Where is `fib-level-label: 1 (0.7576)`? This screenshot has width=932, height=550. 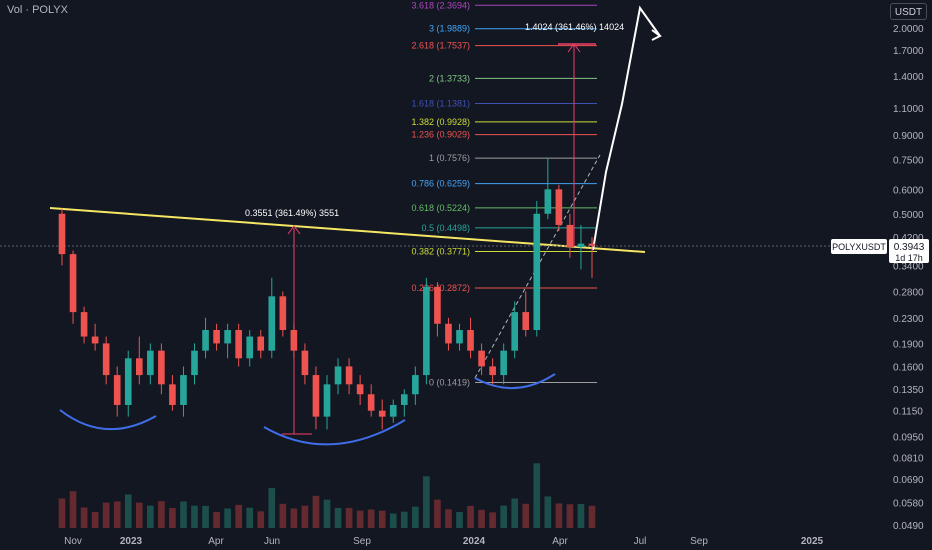
fib-level-label: 1 (0.7576) is located at coordinates (449, 158).